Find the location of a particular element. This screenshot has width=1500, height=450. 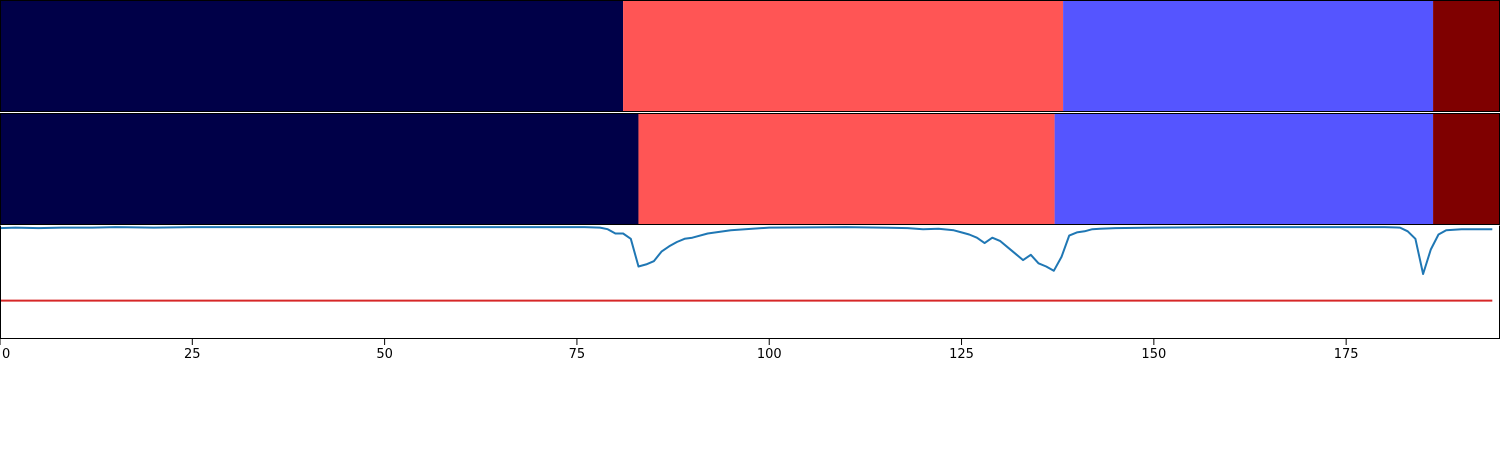

x-tick-label: 0 is located at coordinates (6, 354).